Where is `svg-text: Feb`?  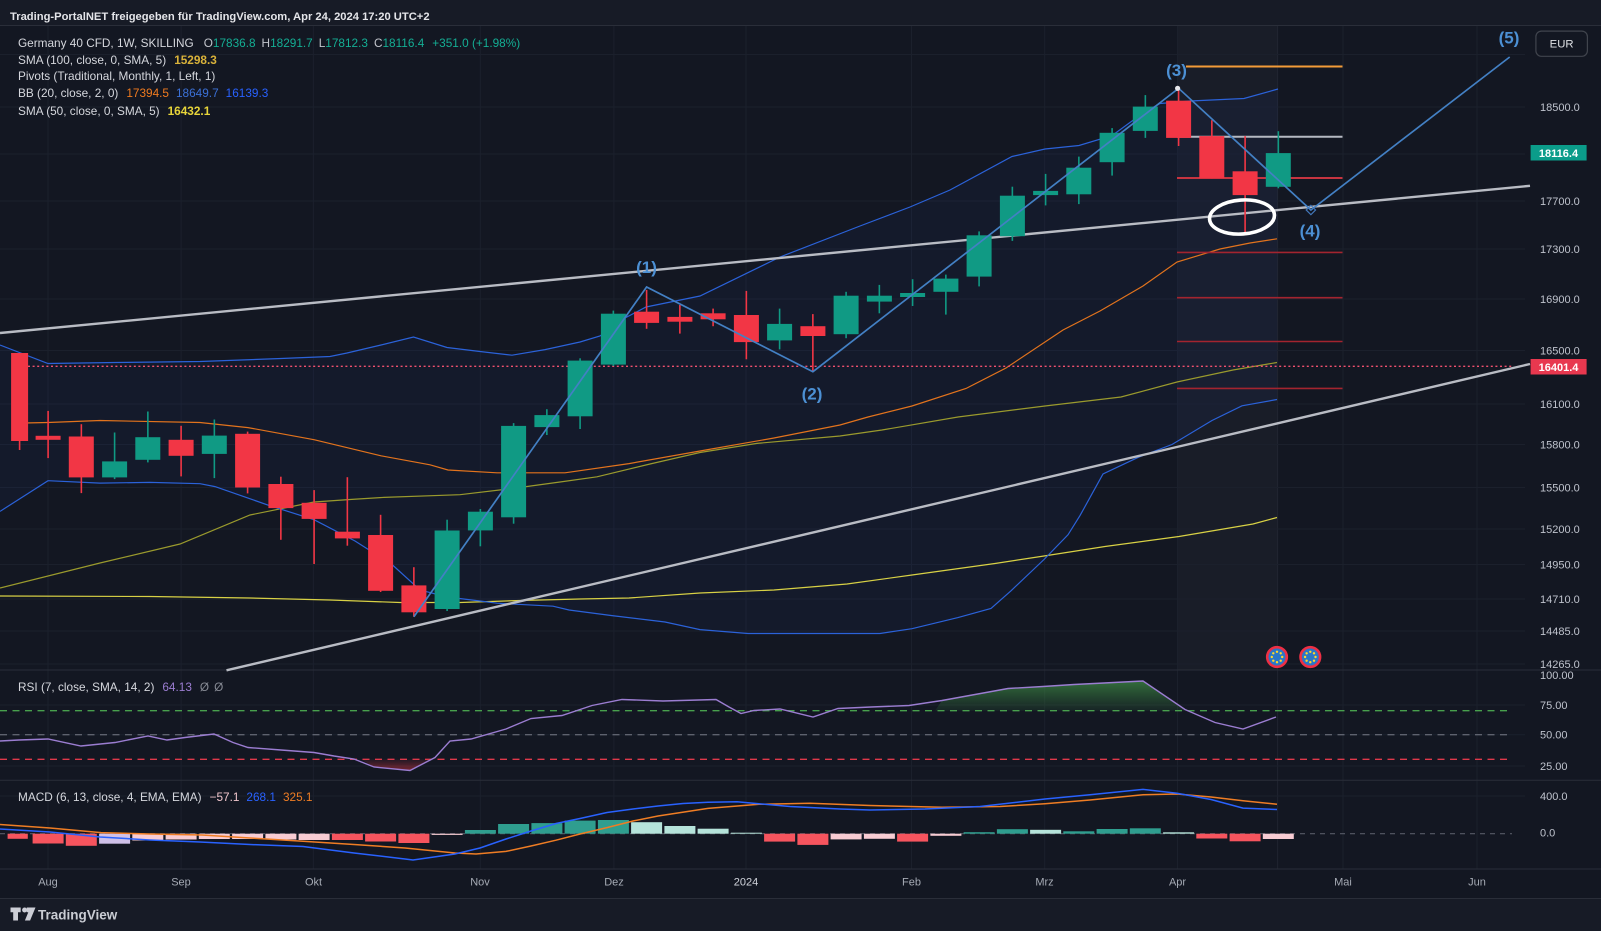 svg-text: Feb is located at coordinates (911, 883).